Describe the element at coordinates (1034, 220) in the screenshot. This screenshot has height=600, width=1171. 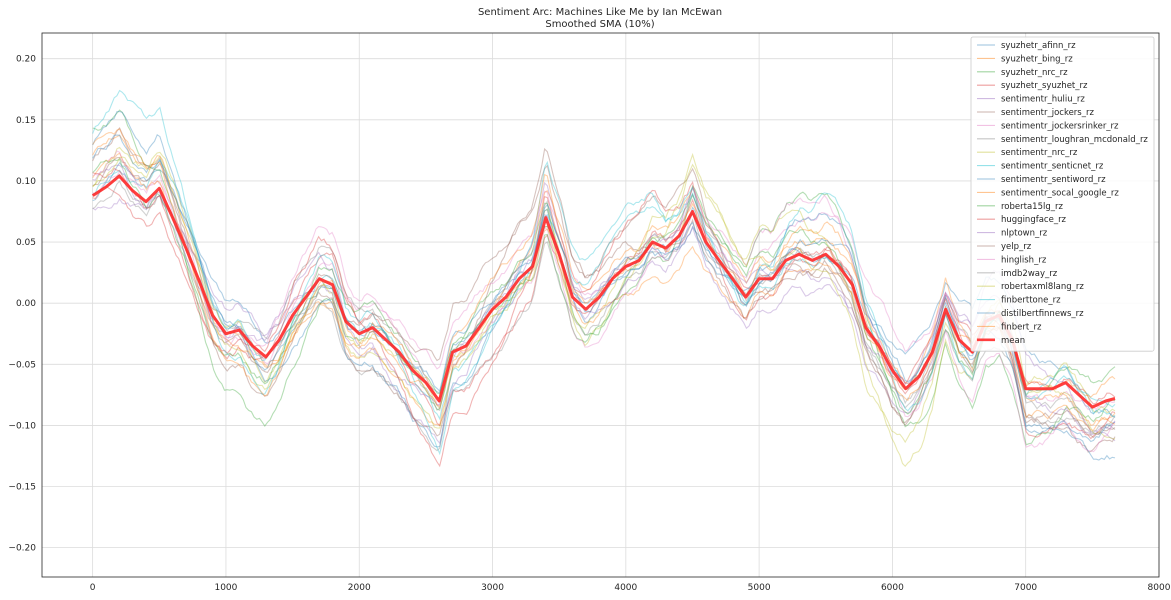
I see `legend-label: huggingface_rz` at that location.